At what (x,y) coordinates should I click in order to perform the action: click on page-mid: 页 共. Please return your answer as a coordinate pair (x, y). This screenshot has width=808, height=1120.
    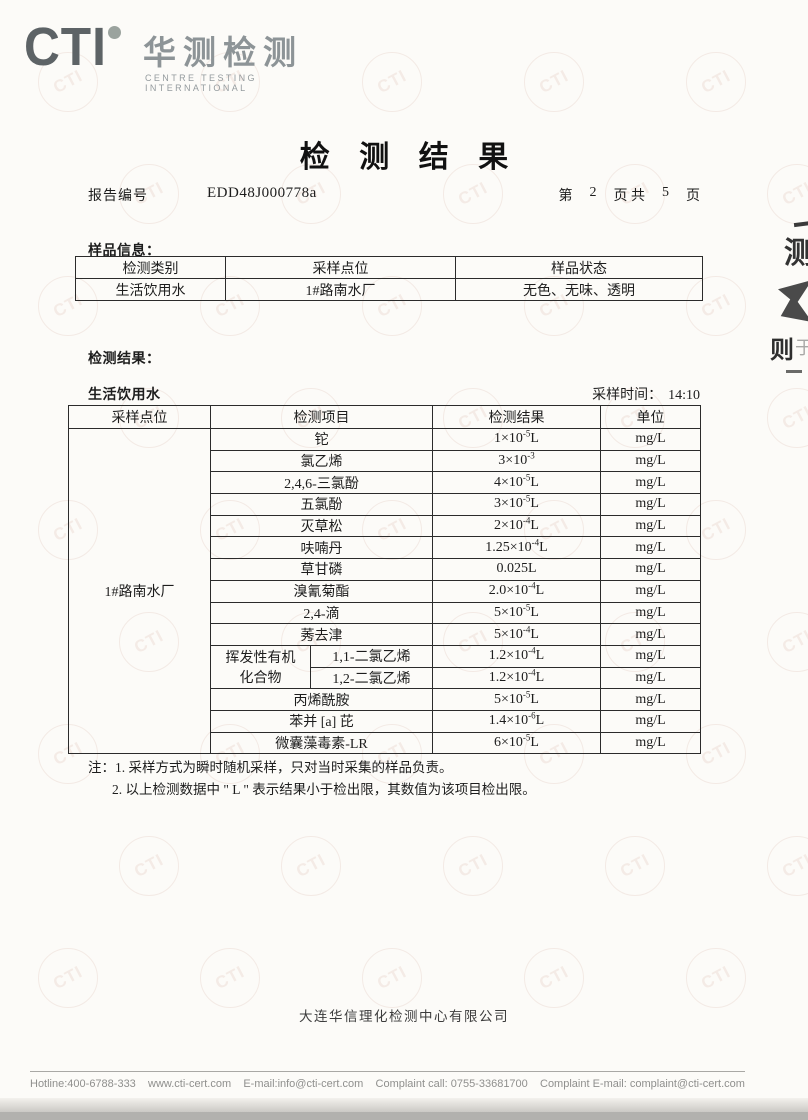
    Looking at the image, I should click on (629, 196).